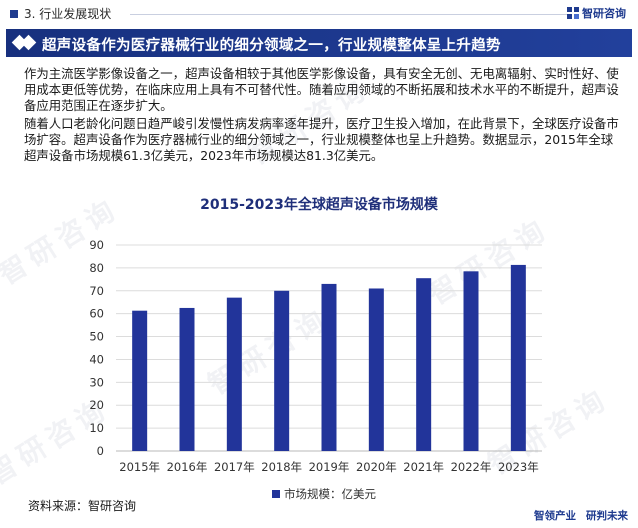 This screenshot has height=528, width=638. What do you see at coordinates (376, 467) in the screenshot?
I see `x-tick-label: 2020年` at bounding box center [376, 467].